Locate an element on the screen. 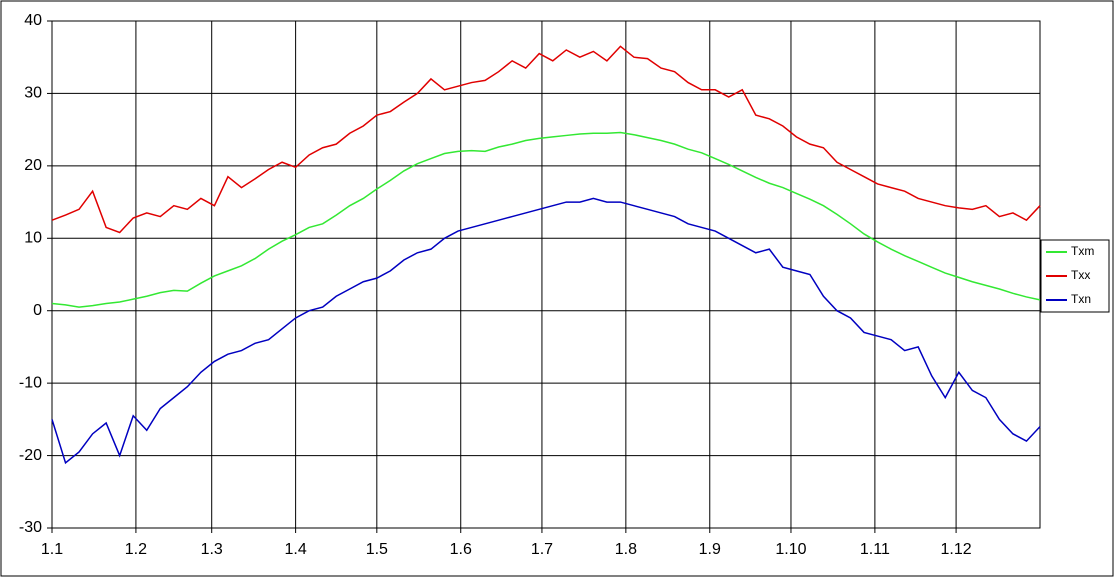 This screenshot has width=1115, height=578. y-tick-label: -30 is located at coordinates (30, 527).